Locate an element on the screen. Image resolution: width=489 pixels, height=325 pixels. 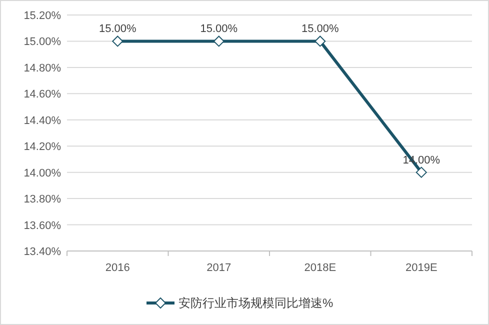
x-tick-label: 2016 is located at coordinates (117, 268).